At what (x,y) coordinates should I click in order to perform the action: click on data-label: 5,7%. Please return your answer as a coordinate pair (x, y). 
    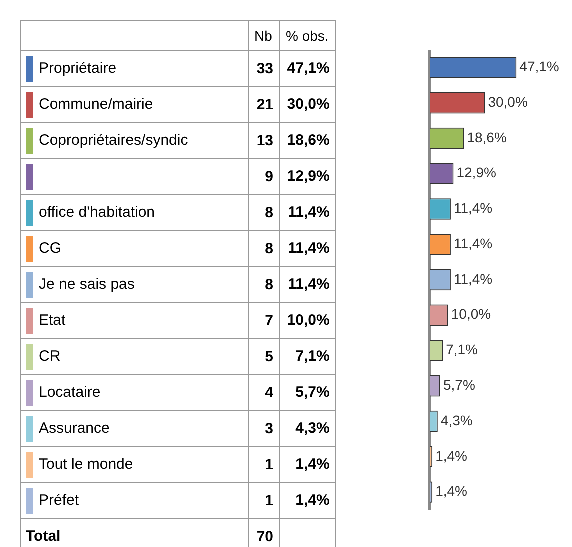
    Looking at the image, I should click on (308, 392).